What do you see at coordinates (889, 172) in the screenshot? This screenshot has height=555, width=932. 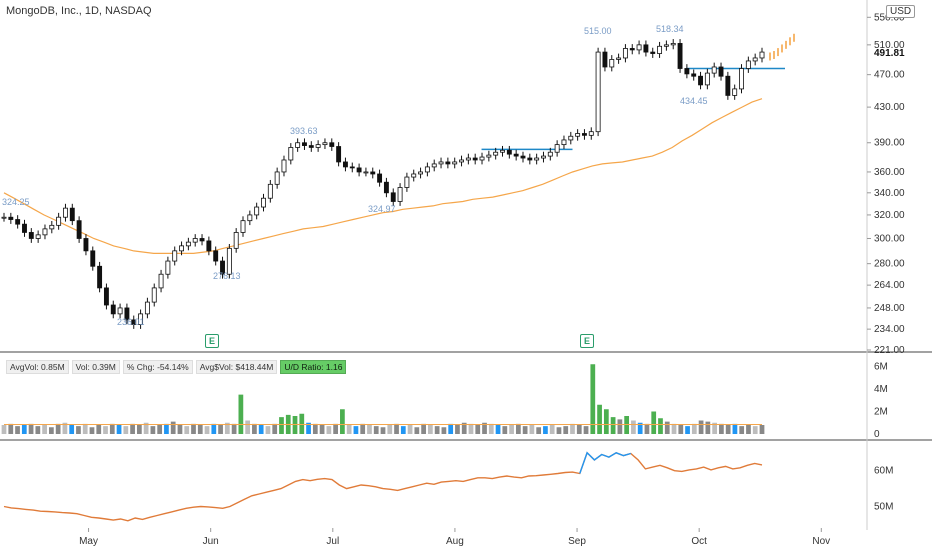 I see `price-tick-label: 360.00` at bounding box center [889, 172].